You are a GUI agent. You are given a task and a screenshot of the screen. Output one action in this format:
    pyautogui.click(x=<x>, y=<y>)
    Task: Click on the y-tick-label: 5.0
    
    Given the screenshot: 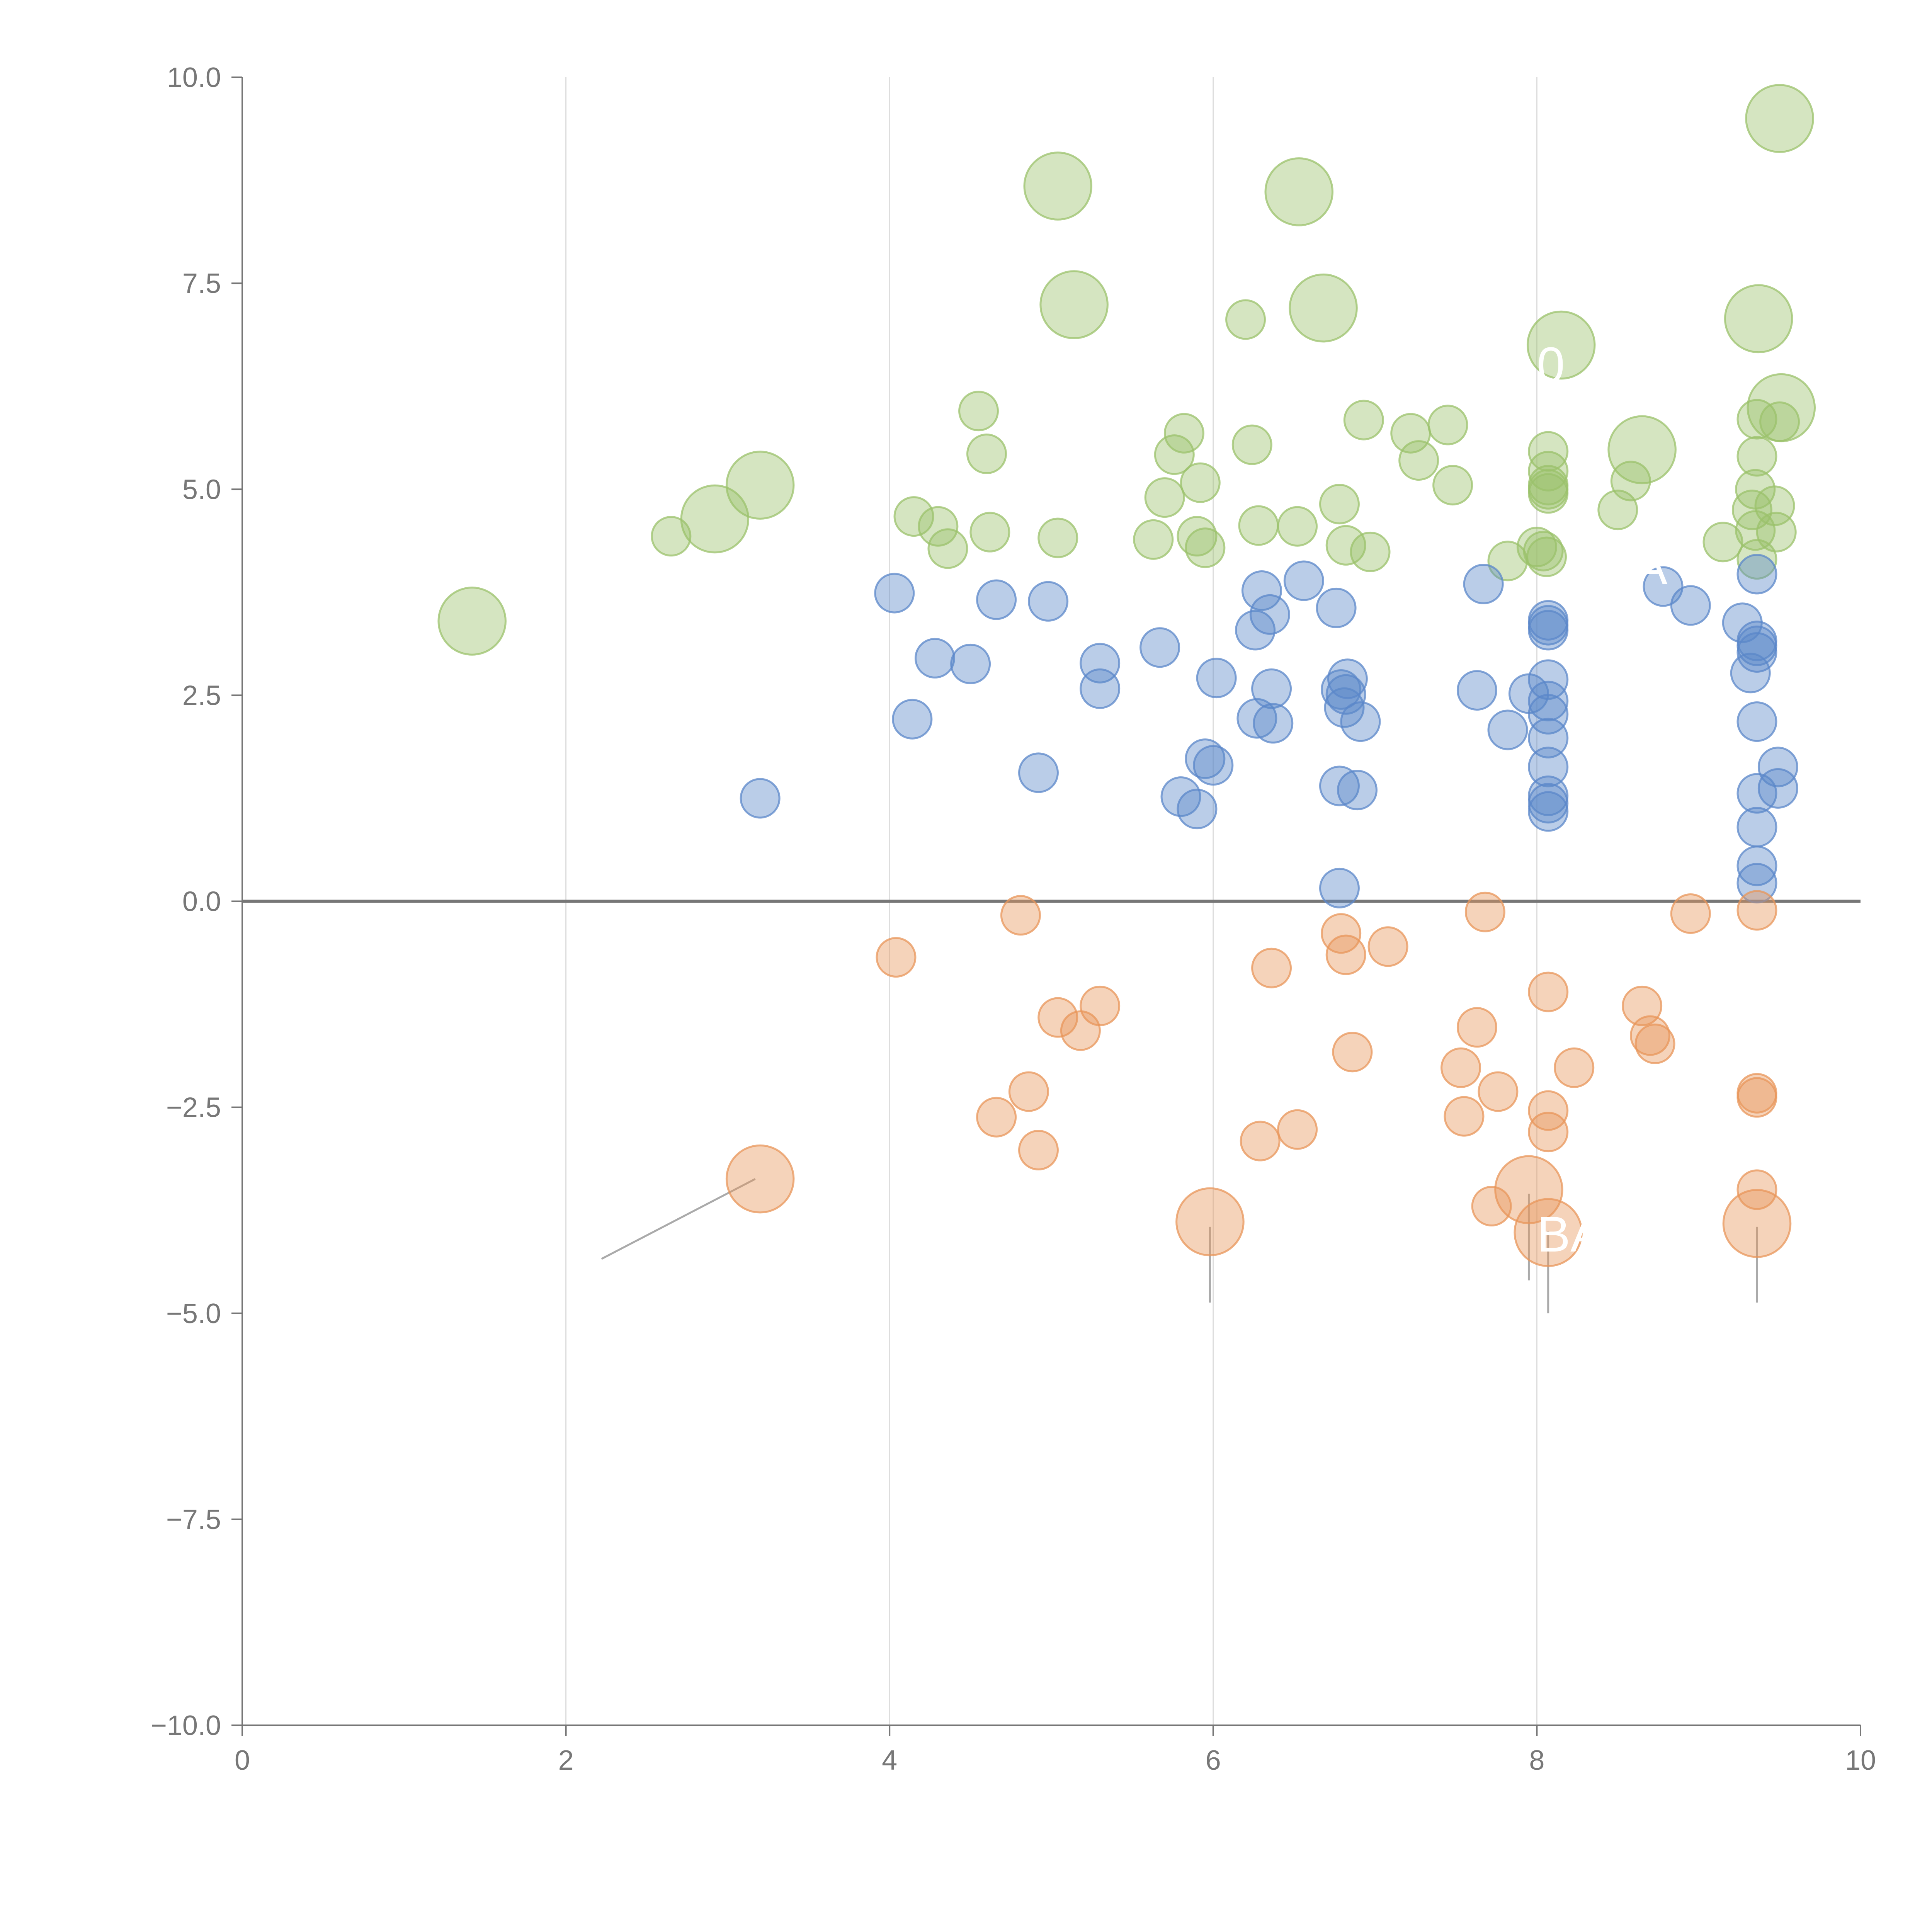 What is the action you would take?
    pyautogui.click(x=202, y=489)
    